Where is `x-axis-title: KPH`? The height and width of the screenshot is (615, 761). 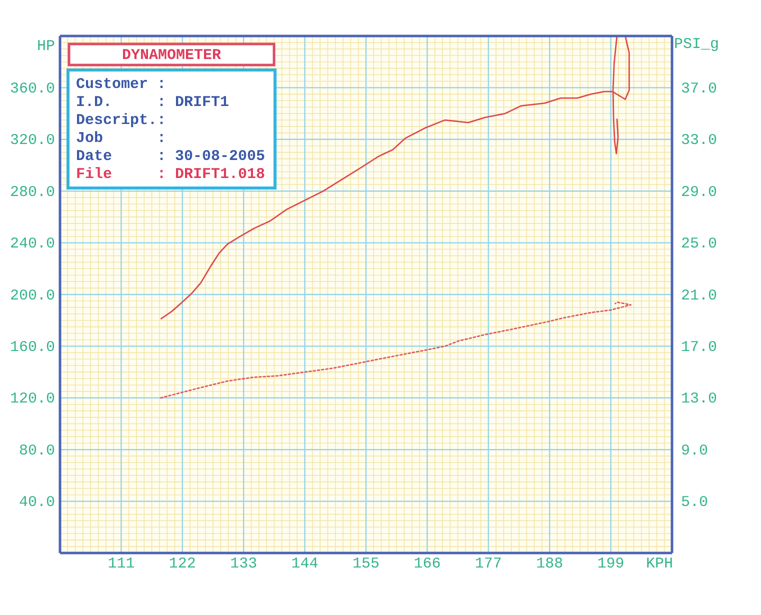
x-axis-title: KPH is located at coordinates (659, 564).